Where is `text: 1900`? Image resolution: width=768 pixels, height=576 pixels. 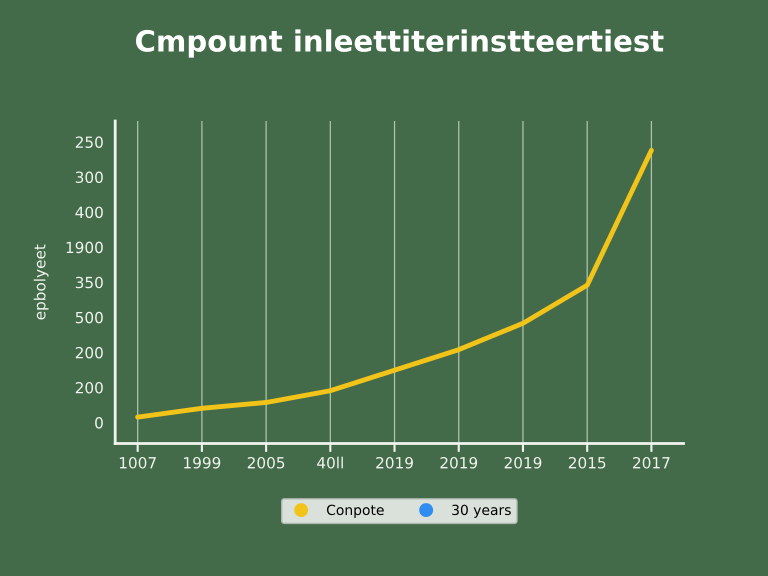
text: 1900 is located at coordinates (84, 248).